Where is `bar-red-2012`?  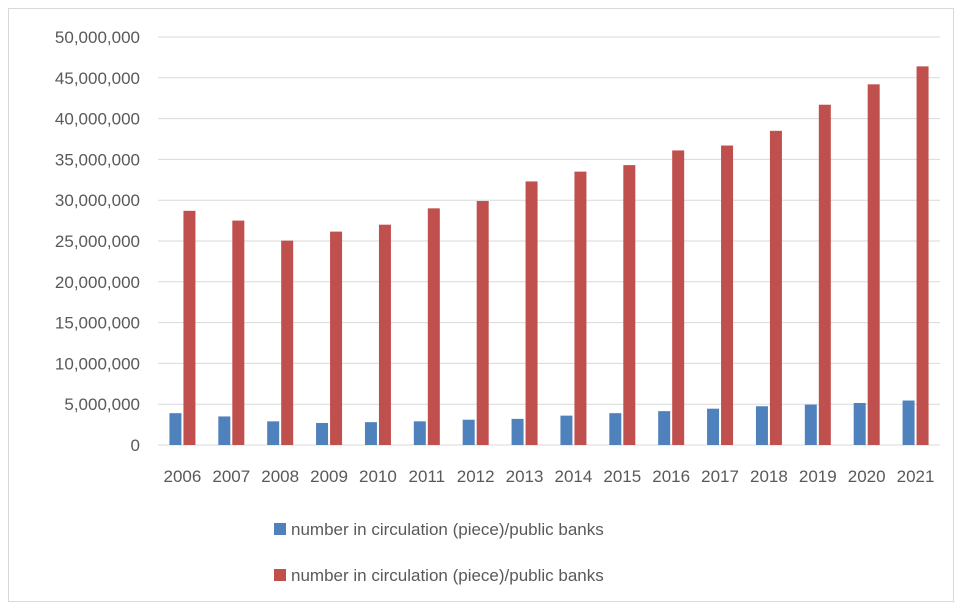 bar-red-2012 is located at coordinates (482, 323).